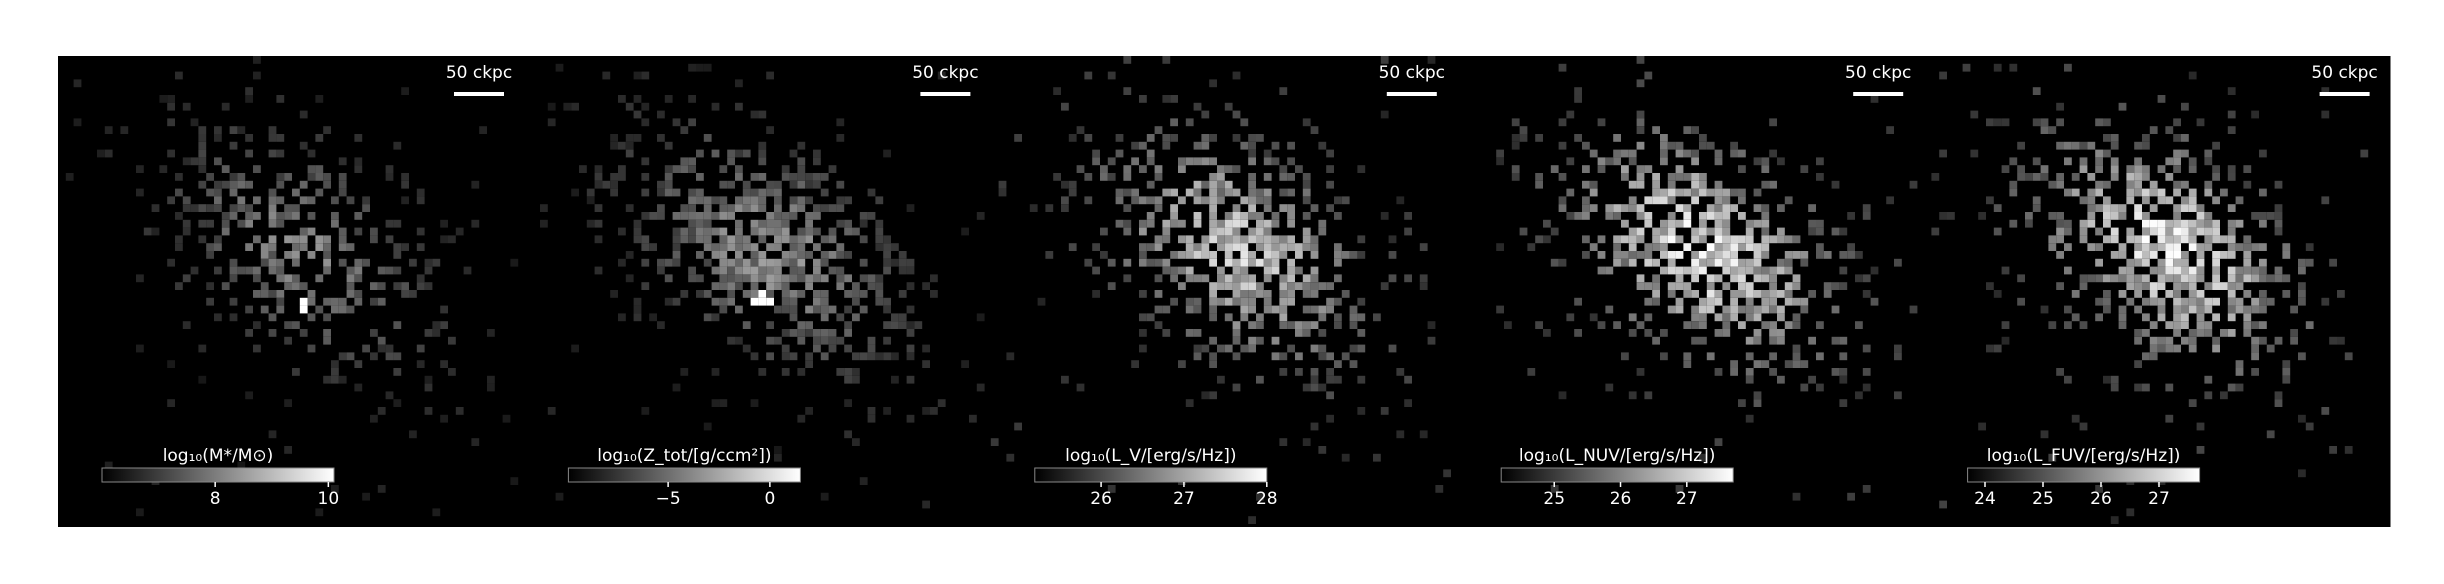 The image size is (2444, 584). Describe the element at coordinates (1617, 456) in the screenshot. I see `colorbar-label: log₁₀(L_NUV/[erg/s/Hz])` at that location.